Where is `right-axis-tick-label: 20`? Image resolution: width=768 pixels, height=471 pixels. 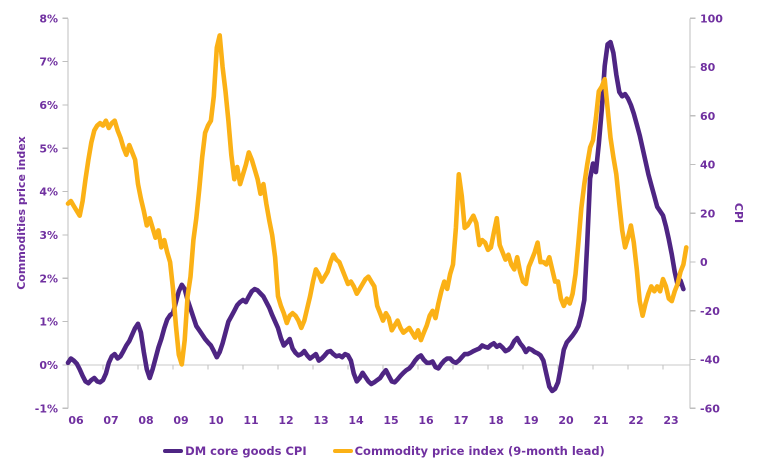
right-axis-tick-label: 20 is located at coordinates (708, 213).